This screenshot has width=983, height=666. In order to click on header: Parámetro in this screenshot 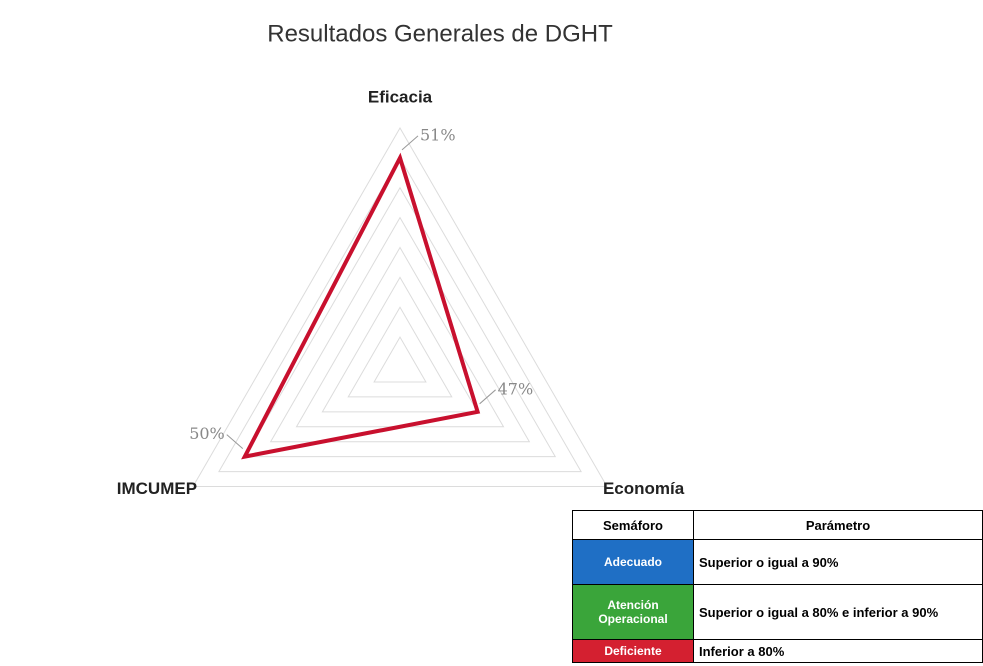, I will do `click(838, 525)`.